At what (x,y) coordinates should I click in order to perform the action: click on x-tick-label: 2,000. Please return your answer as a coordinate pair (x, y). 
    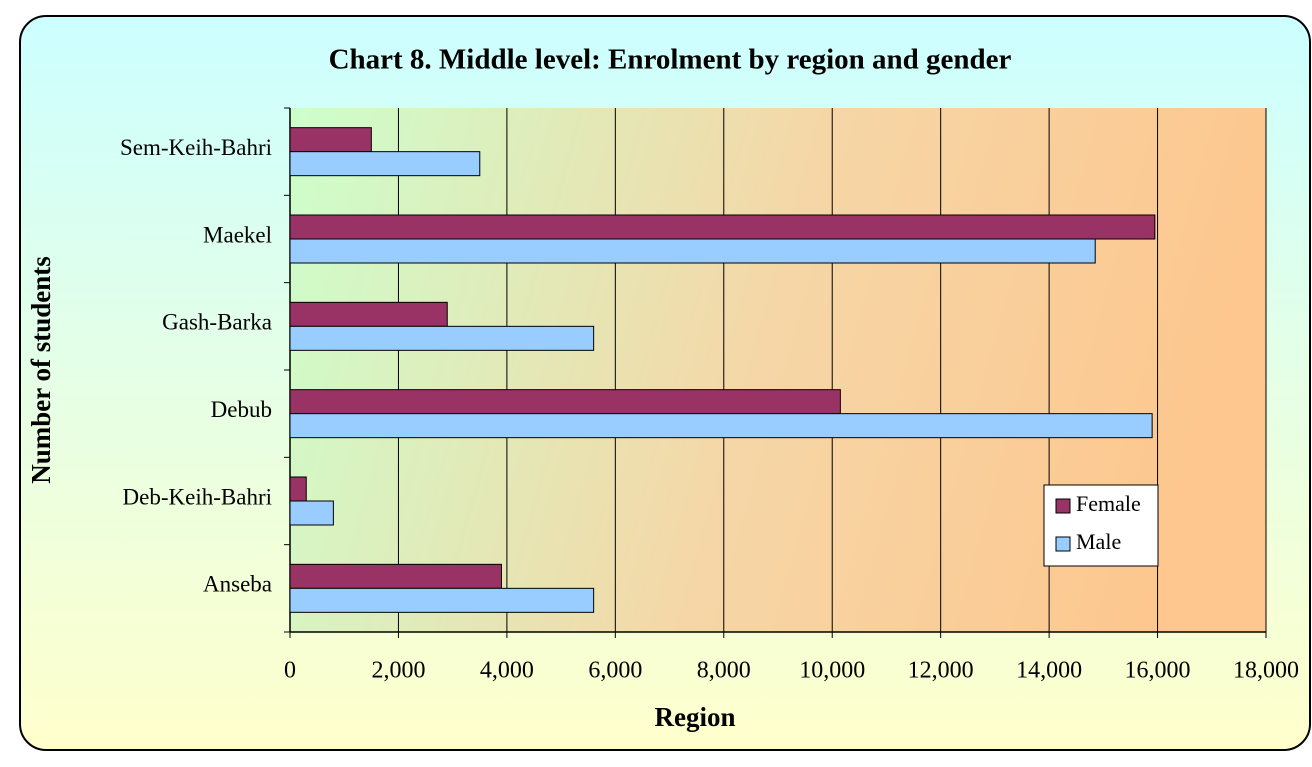
    Looking at the image, I should click on (398, 671).